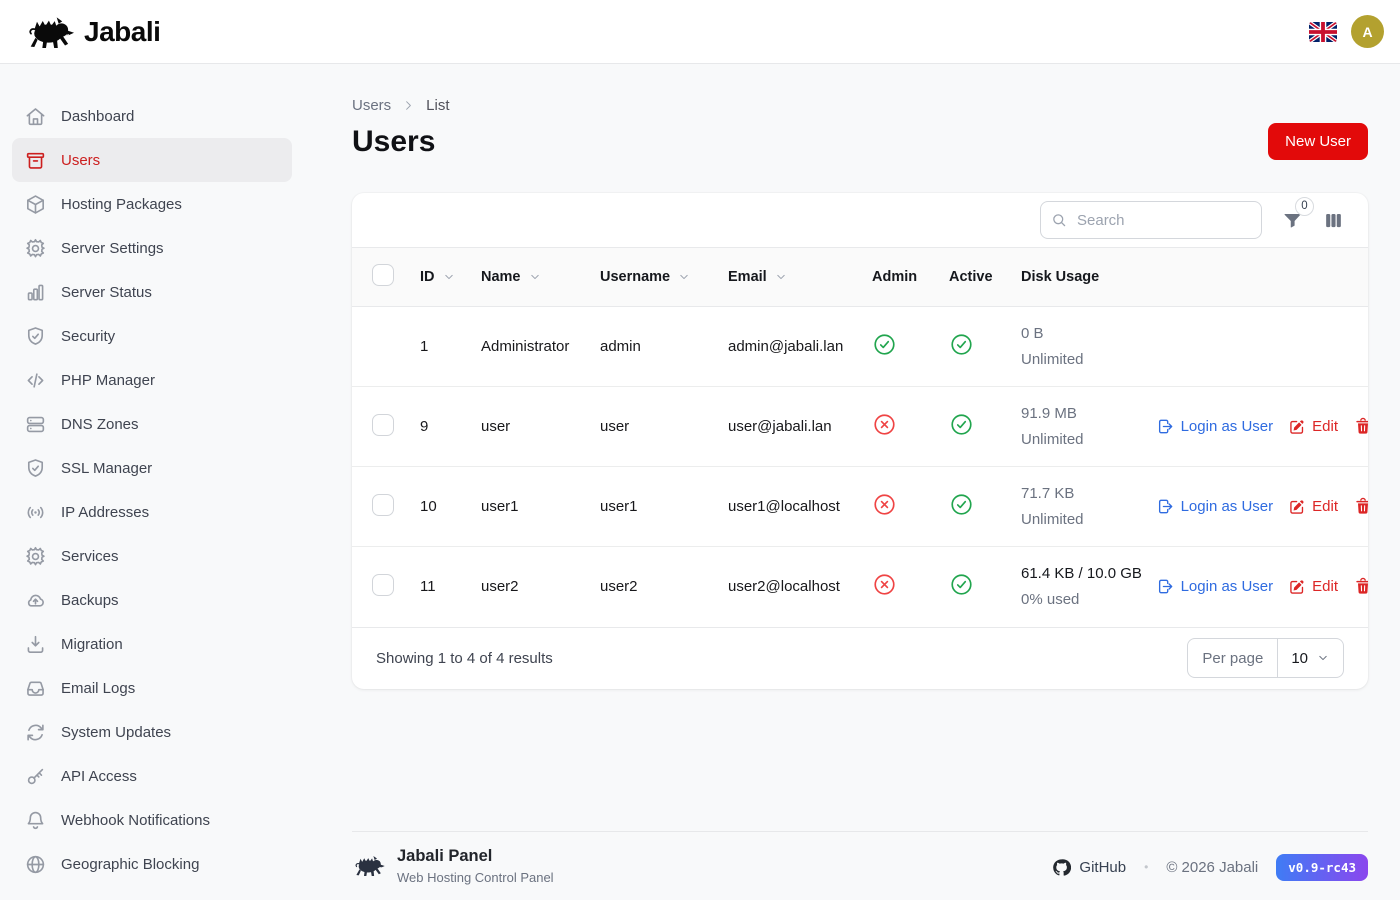 Image resolution: width=1400 pixels, height=900 pixels. Describe the element at coordinates (434, 586) in the screenshot. I see `cell-id: 11` at that location.